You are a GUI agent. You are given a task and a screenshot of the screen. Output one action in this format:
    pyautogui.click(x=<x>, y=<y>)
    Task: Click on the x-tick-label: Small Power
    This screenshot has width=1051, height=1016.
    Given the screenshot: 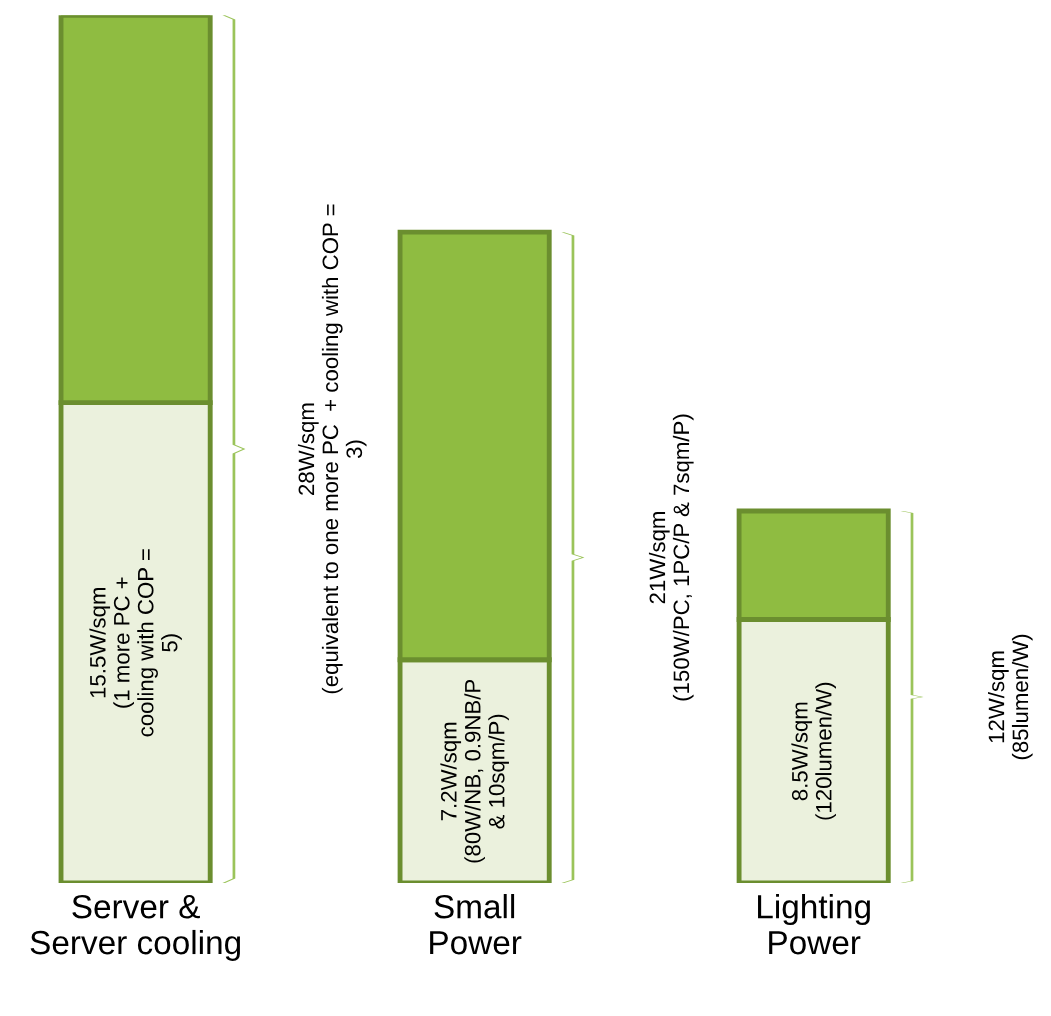 What is the action you would take?
    pyautogui.click(x=476, y=924)
    